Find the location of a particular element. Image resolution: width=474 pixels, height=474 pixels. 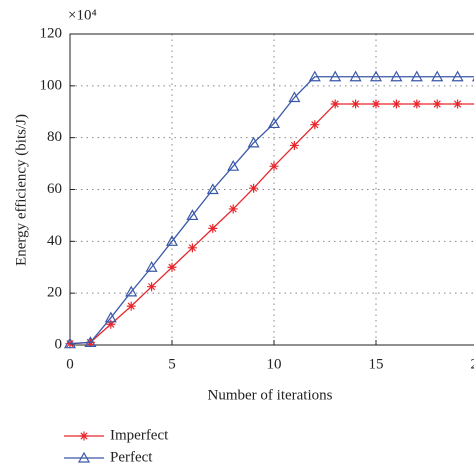

legend-label: Perfect is located at coordinates (131, 457).